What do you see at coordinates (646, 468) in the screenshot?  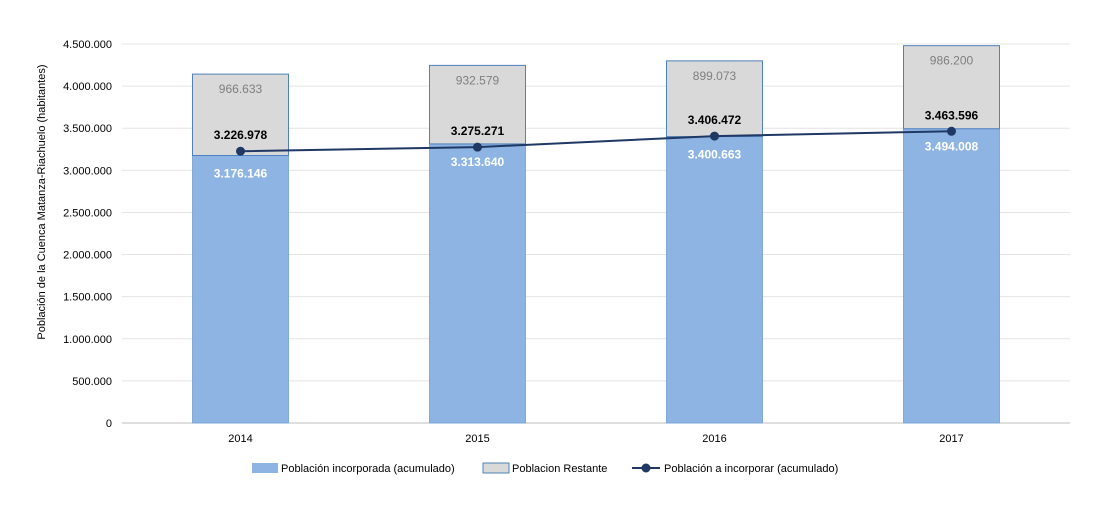 I see `legend-marker-line` at bounding box center [646, 468].